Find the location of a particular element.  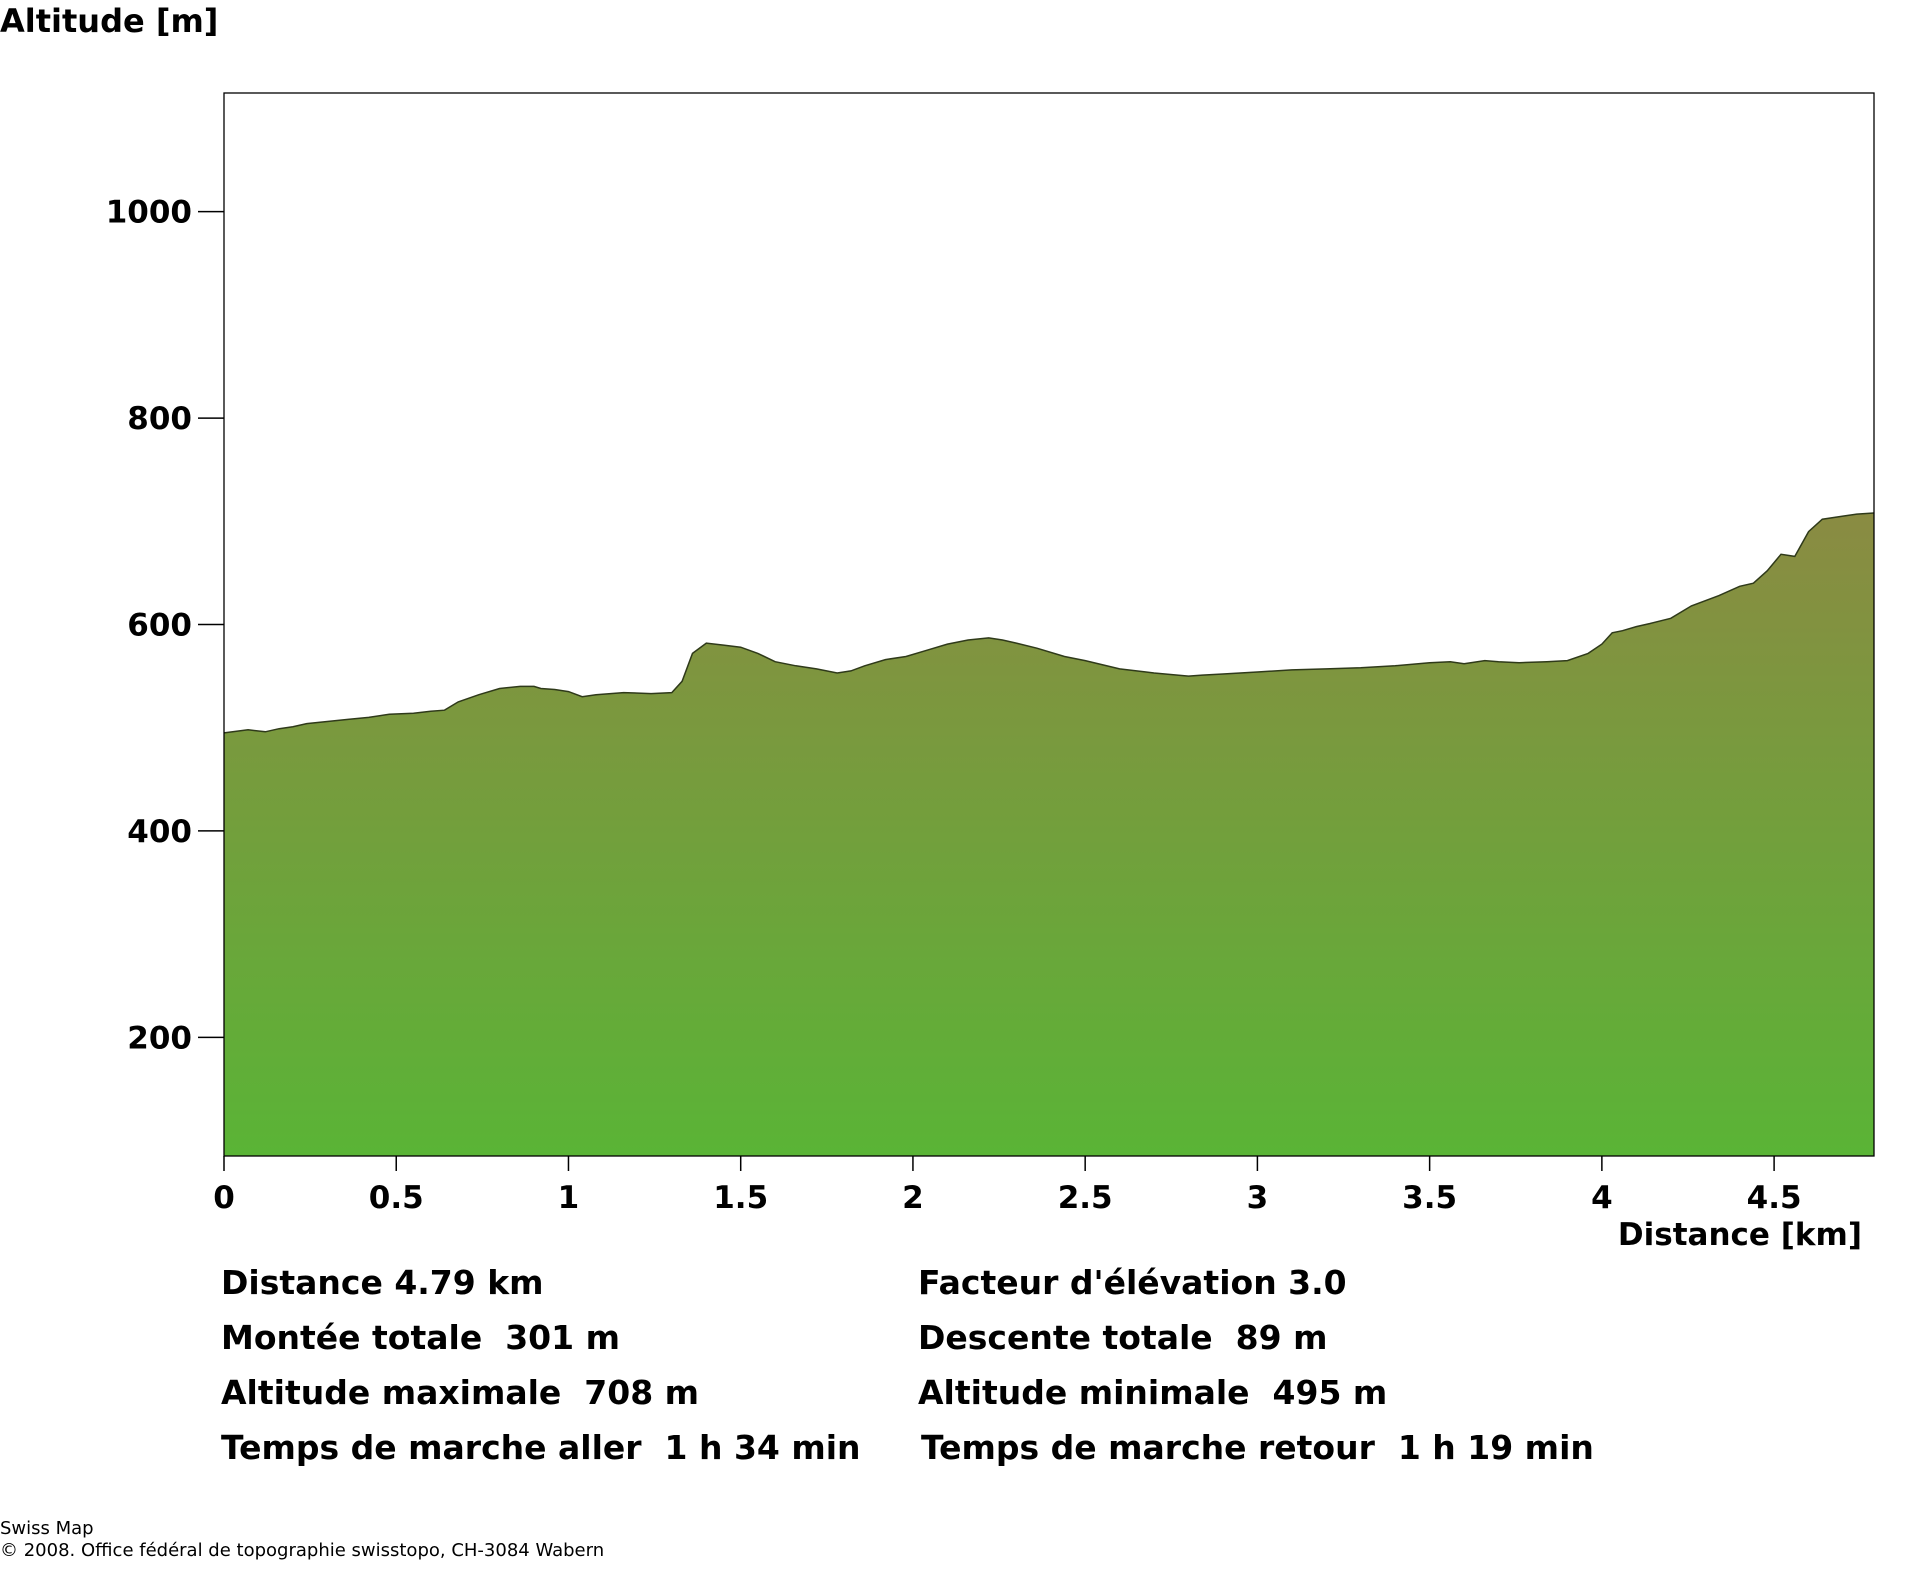

stat-total-descent: Descente totale 89 m is located at coordinates (1123, 1337).